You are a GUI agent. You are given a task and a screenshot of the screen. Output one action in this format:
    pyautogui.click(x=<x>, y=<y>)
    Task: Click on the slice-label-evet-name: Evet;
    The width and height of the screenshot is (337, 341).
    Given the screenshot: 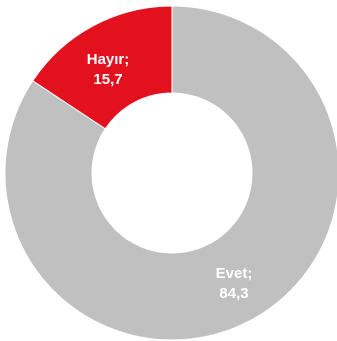 What is the action you would take?
    pyautogui.click(x=234, y=273)
    